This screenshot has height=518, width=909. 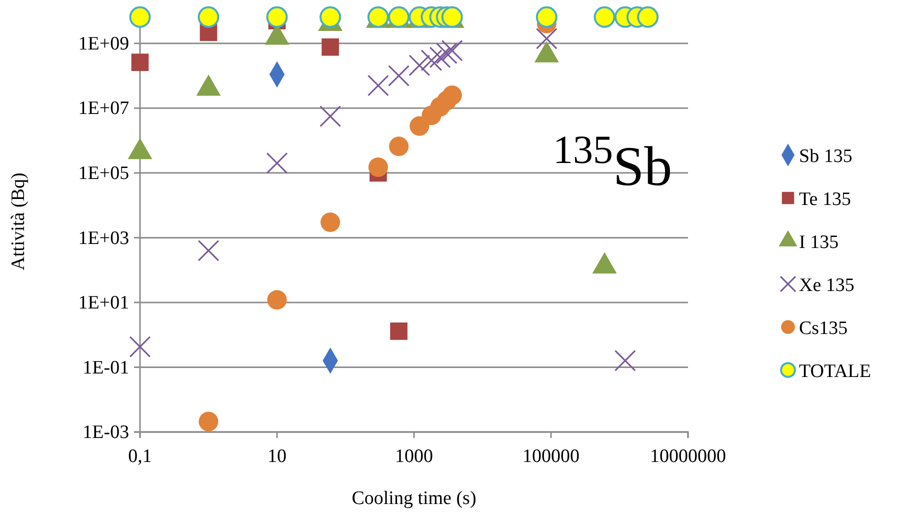 What do you see at coordinates (104, 109) in the screenshot?
I see `y-tick-label: 1E+07` at bounding box center [104, 109].